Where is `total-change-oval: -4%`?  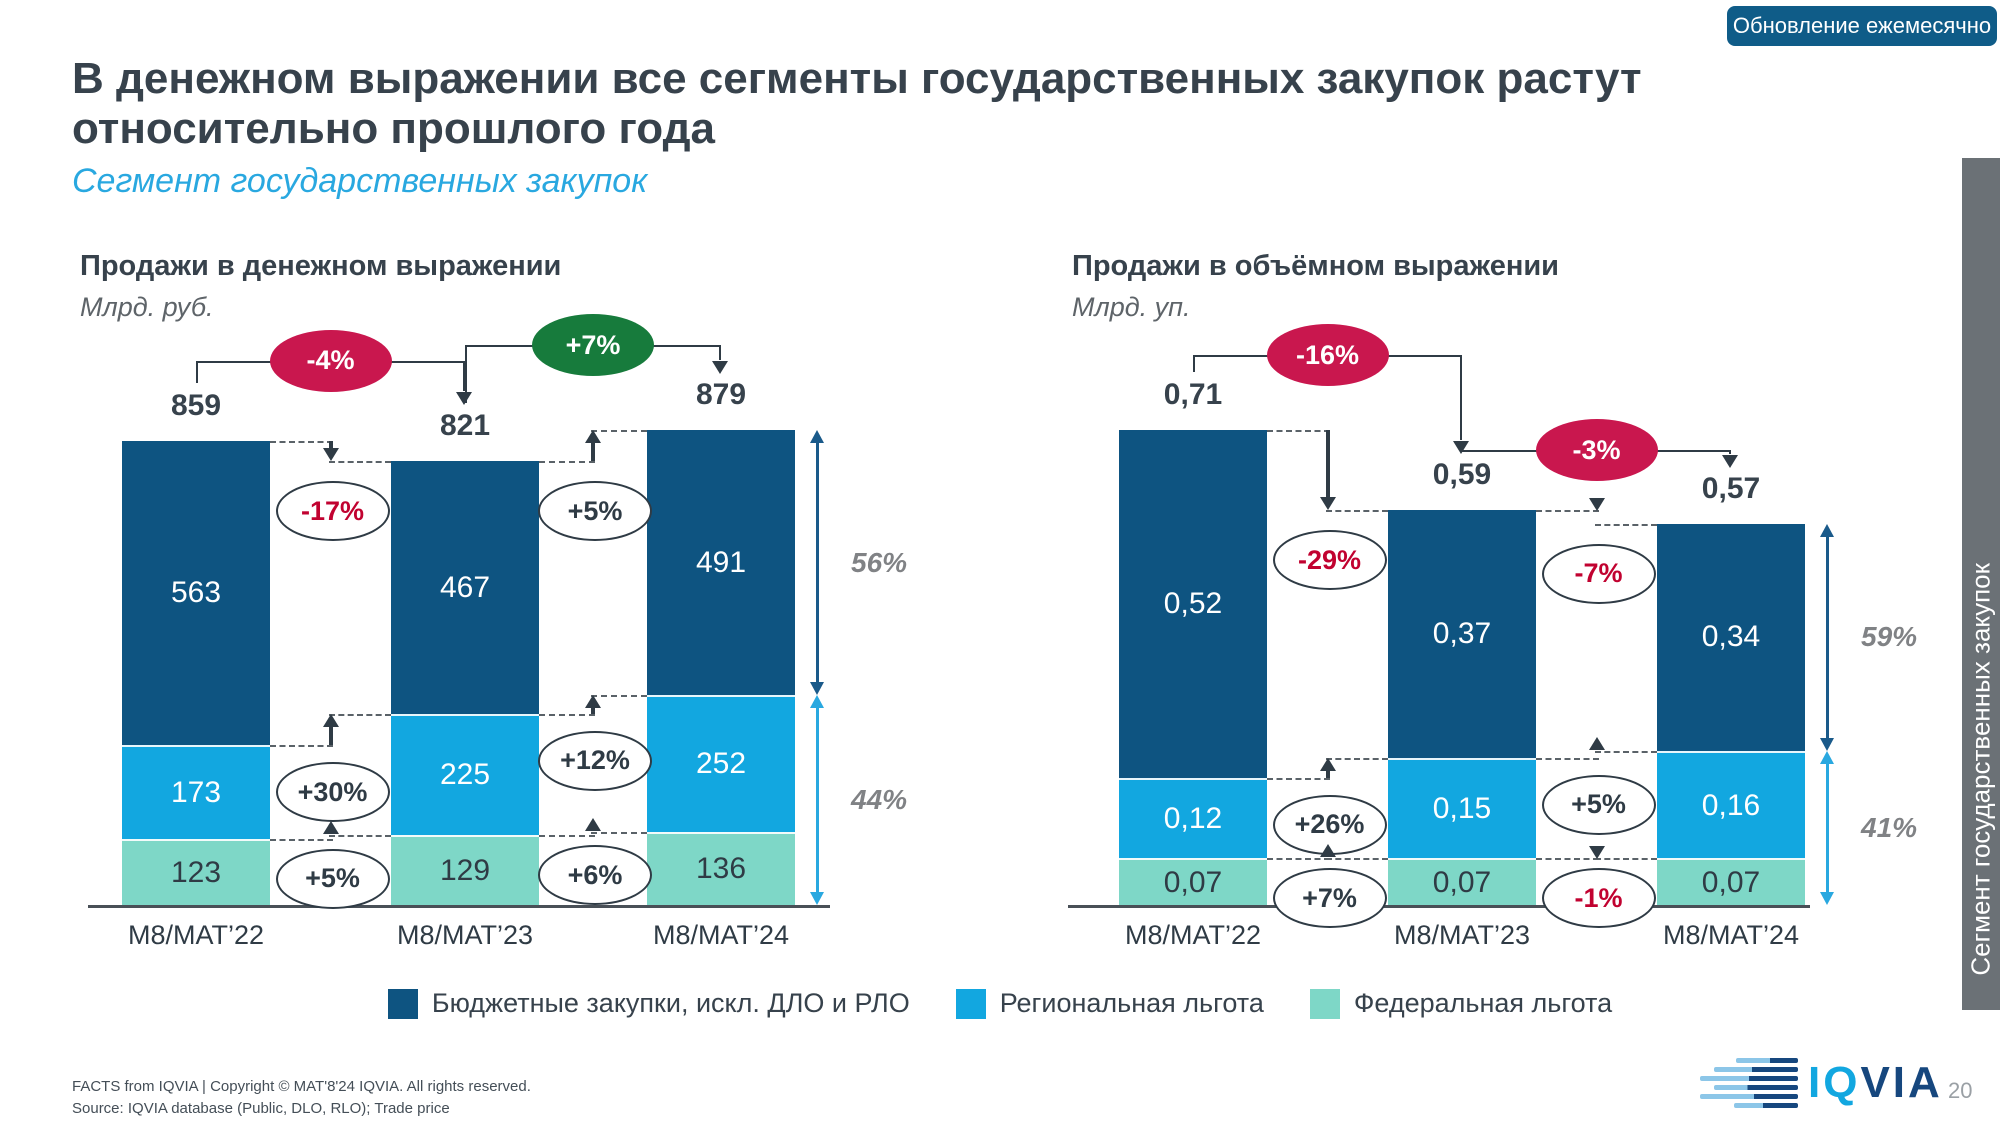 total-change-oval: -4% is located at coordinates (330, 360).